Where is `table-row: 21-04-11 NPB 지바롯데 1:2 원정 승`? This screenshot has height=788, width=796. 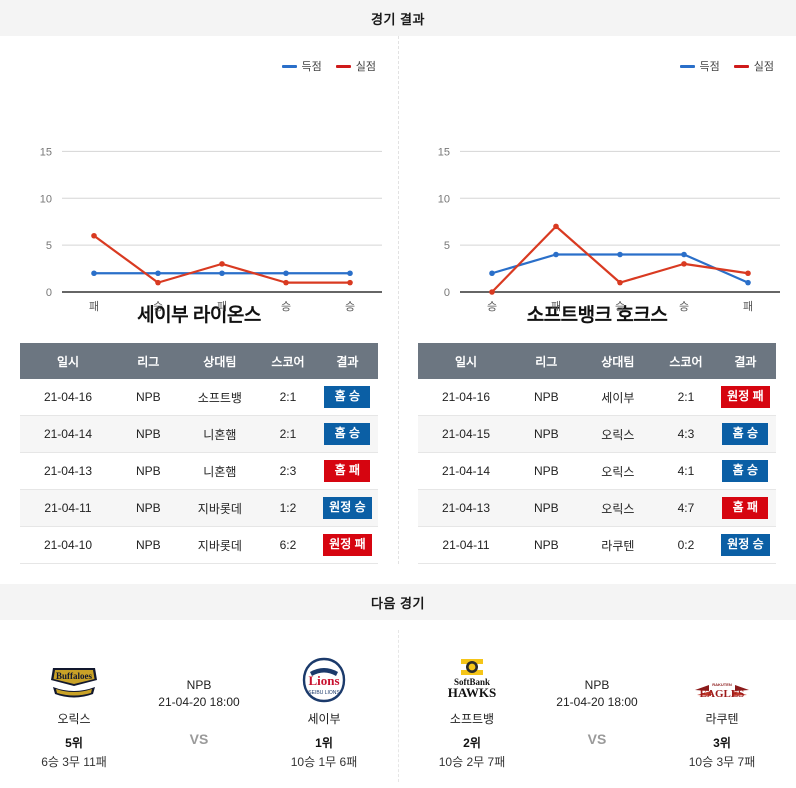
table-row: 21-04-11 NPB 지바롯데 1:2 원정 승 is located at coordinates (199, 508).